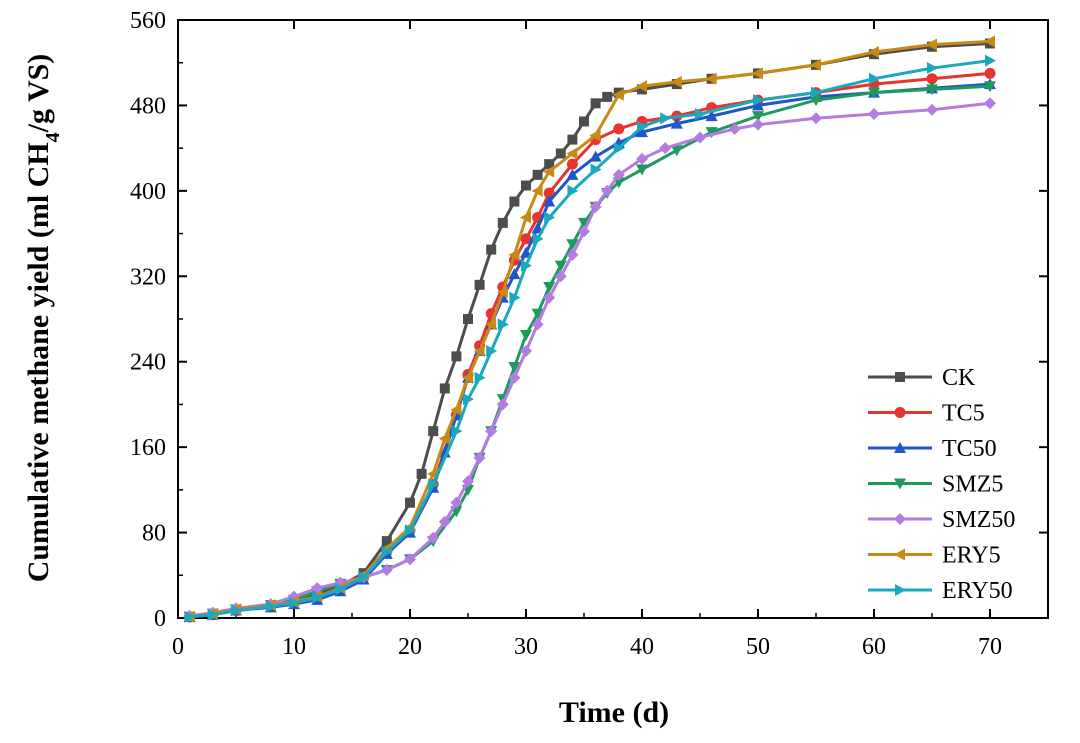  Describe the element at coordinates (977, 591) in the screenshot. I see `legend-label-ery50: ERY50` at that location.